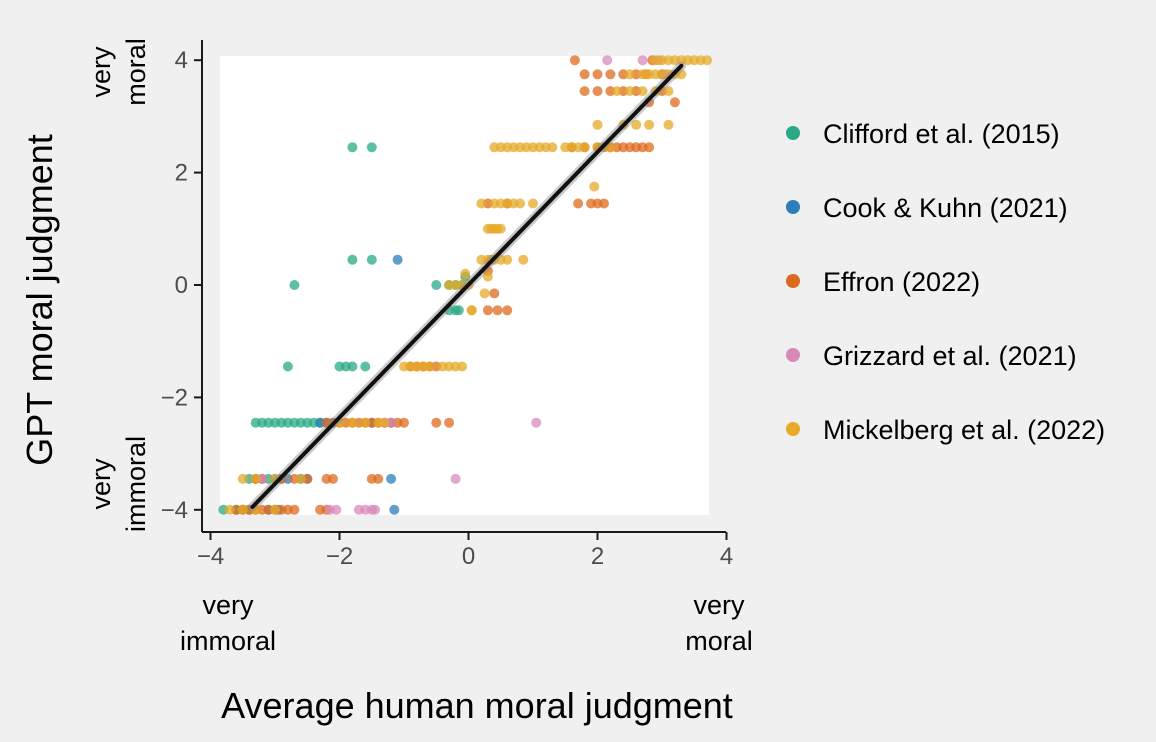  I want to click on y-tick-label: 2, so click(181, 173).